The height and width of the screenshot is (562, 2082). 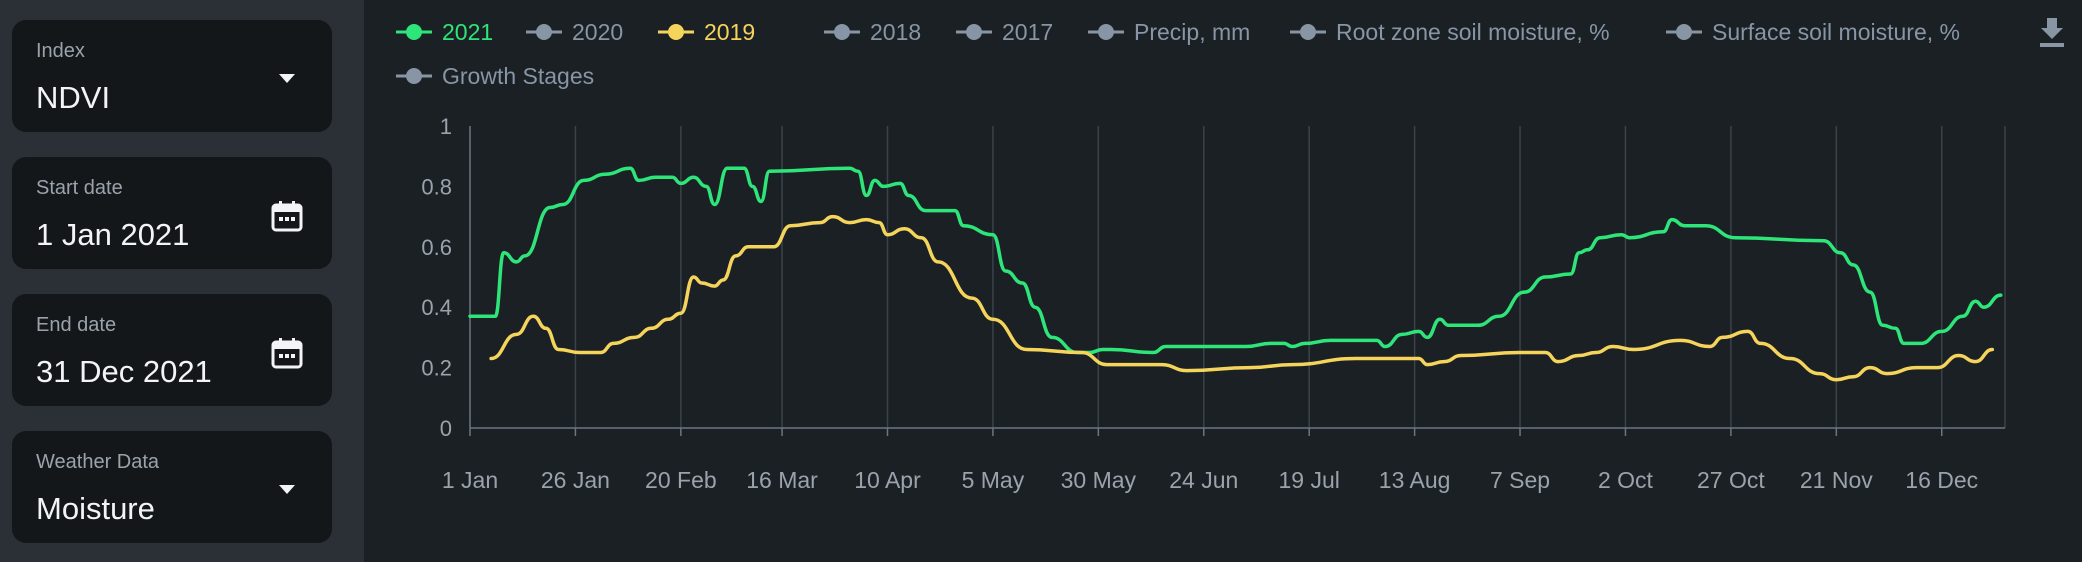 I want to click on legend-label: Growth Stages, so click(x=518, y=75).